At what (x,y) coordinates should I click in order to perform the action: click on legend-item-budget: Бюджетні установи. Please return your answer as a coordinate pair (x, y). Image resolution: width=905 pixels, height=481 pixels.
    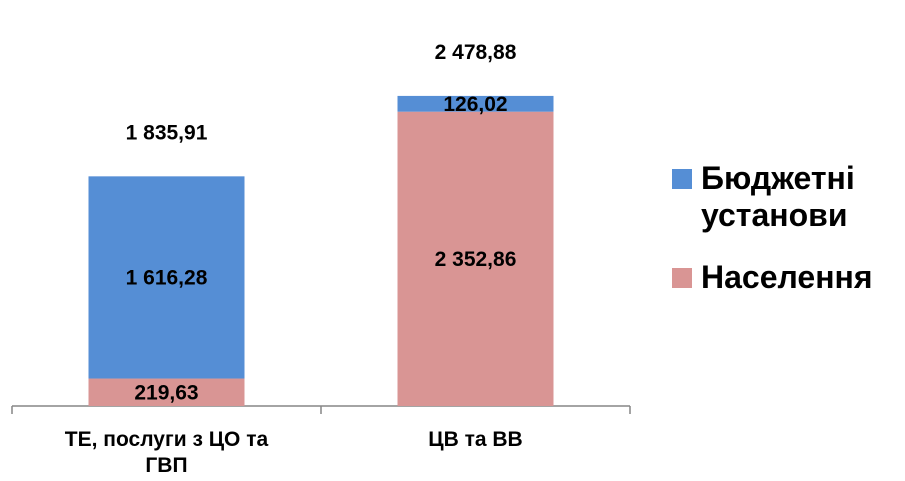
    Looking at the image, I should click on (788, 197).